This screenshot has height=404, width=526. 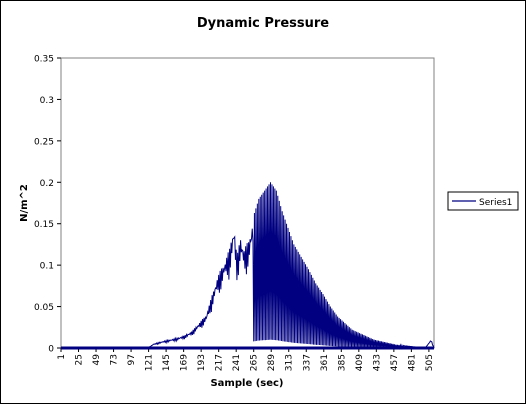 What do you see at coordinates (185, 362) in the screenshot?
I see `x-tick-label: 169` at bounding box center [185, 362].